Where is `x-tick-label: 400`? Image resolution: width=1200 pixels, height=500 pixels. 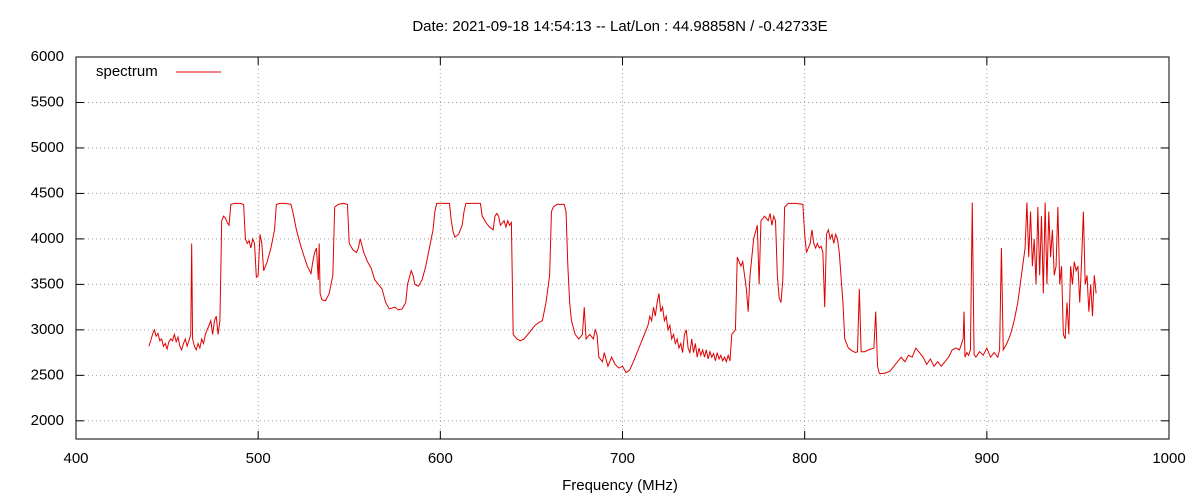 x-tick-label: 400 is located at coordinates (75, 458).